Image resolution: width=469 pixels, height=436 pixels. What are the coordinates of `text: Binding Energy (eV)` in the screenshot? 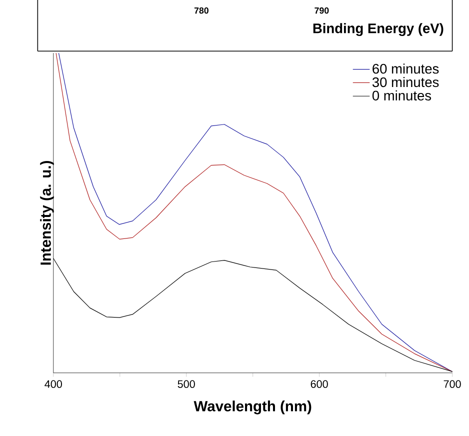 It's located at (378, 29).